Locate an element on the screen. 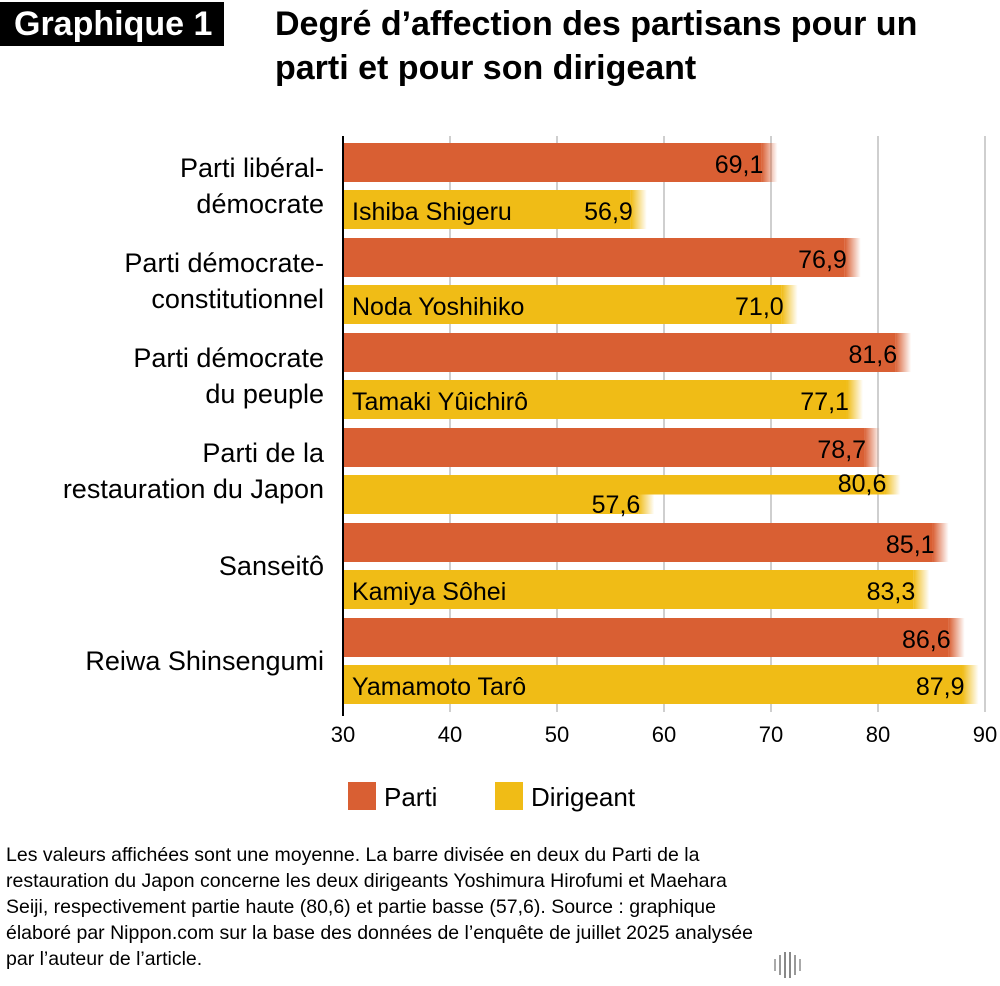 This screenshot has width=1000, height=986. value-label-parti: 86,6 is located at coordinates (926, 640).